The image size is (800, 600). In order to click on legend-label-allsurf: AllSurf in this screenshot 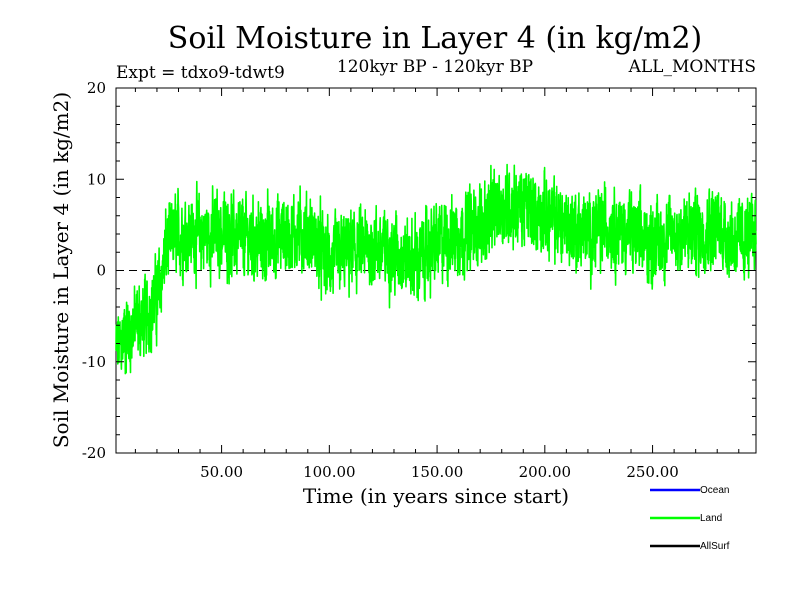, I will do `click(715, 546)`.